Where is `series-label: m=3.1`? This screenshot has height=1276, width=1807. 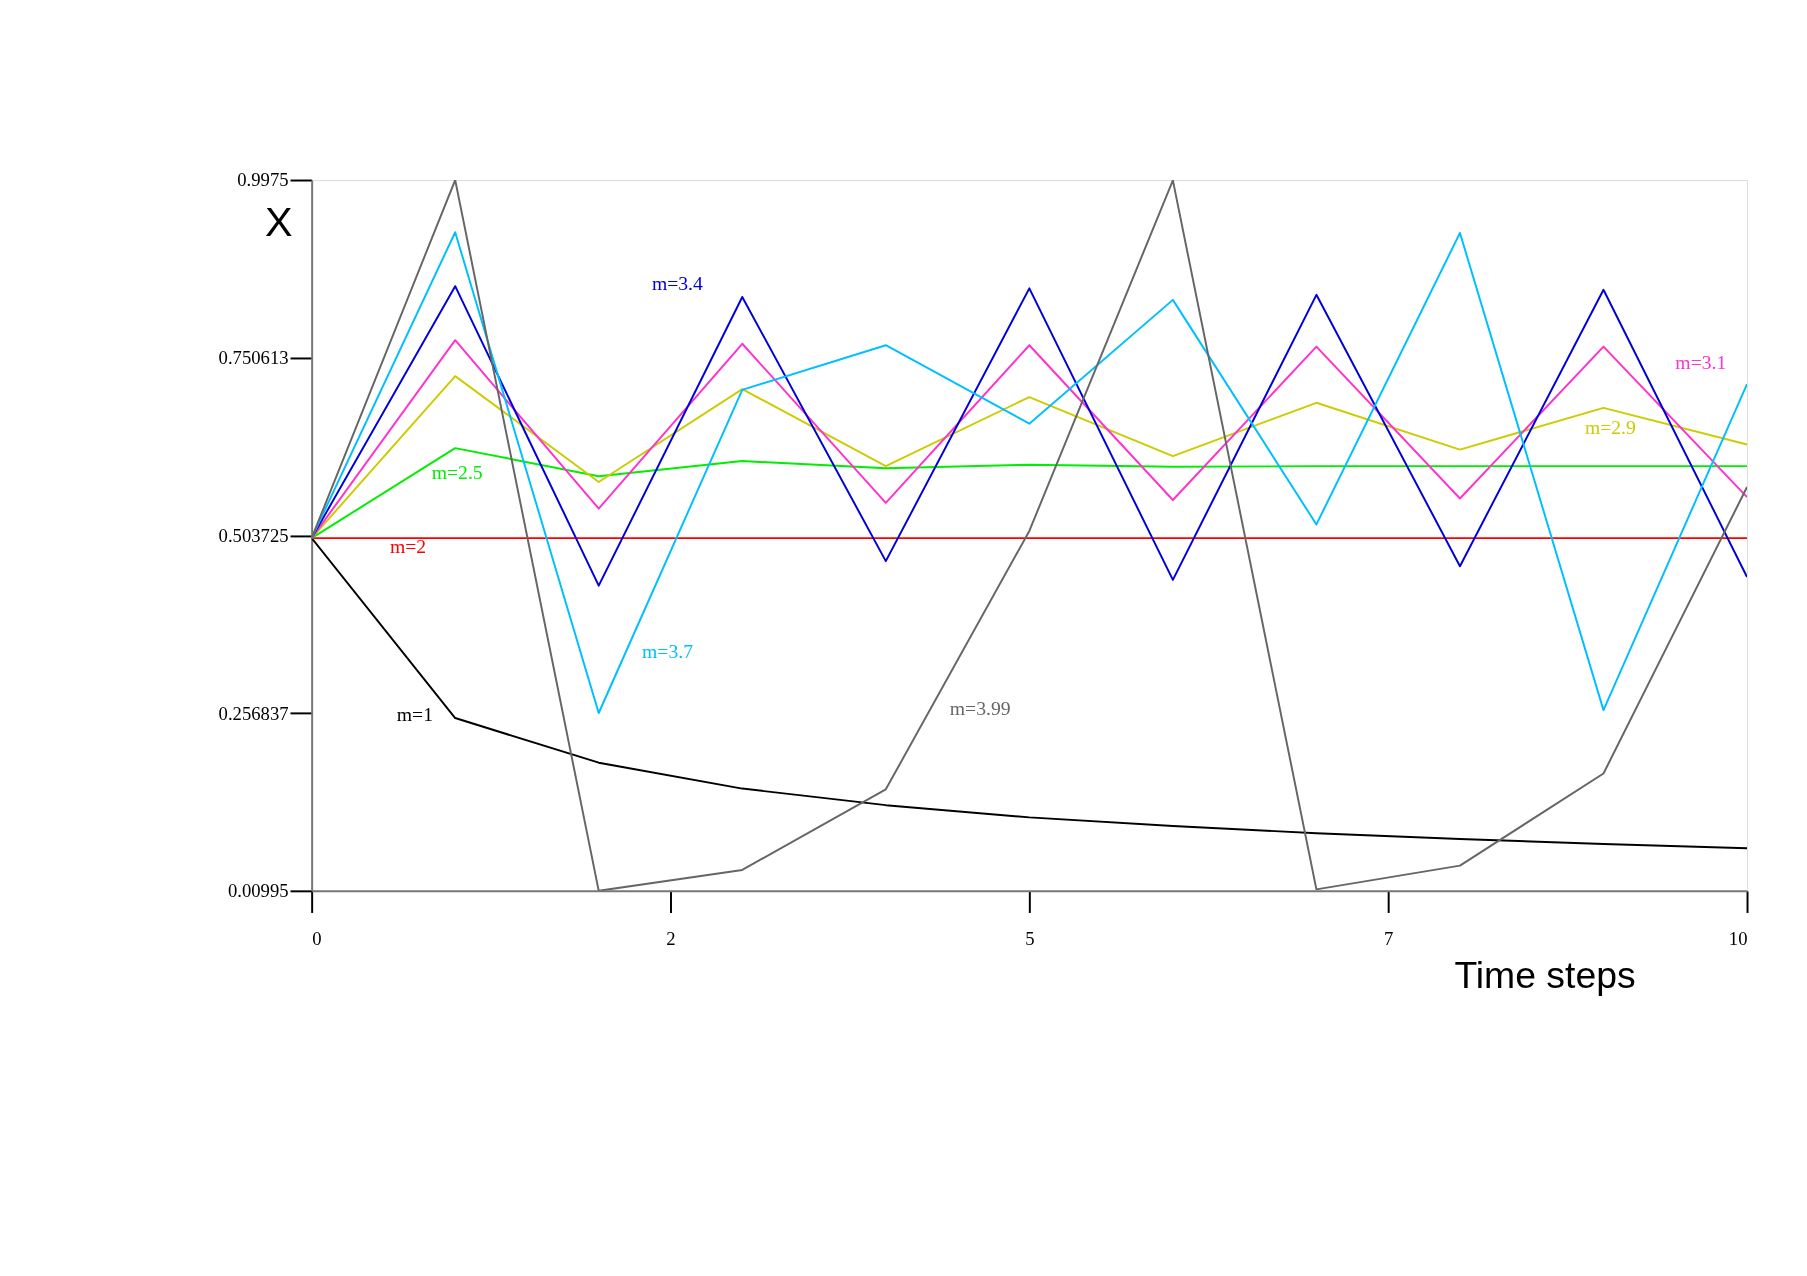 series-label: m=3.1 is located at coordinates (1701, 361).